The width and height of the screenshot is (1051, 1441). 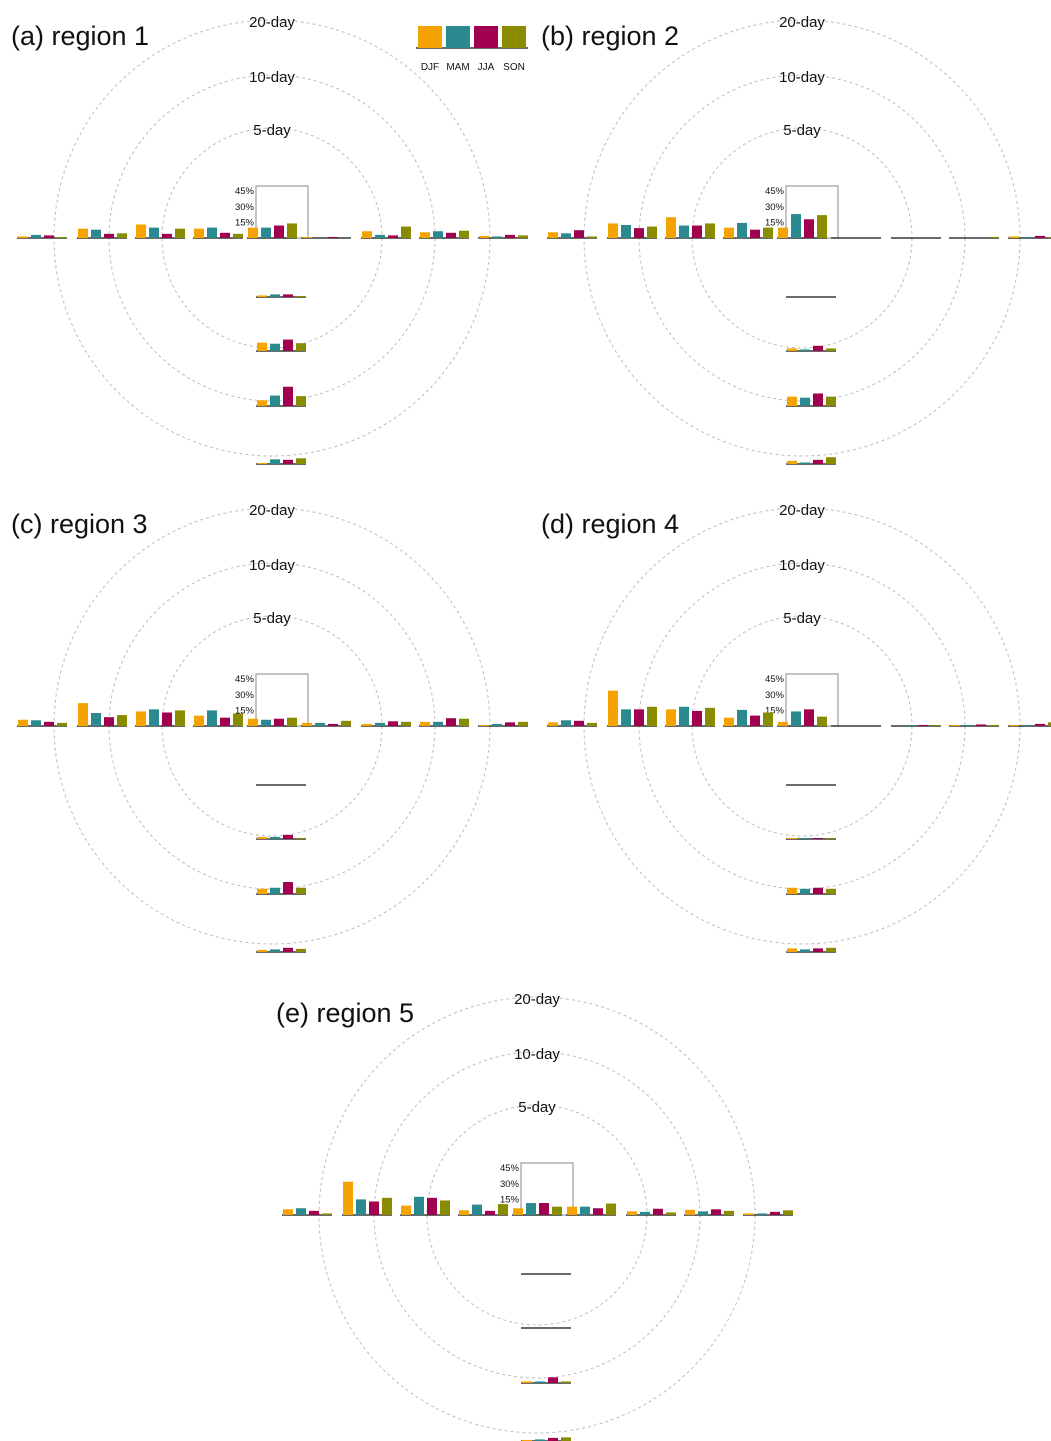 I want to click on ring-label: 20-day, so click(x=802, y=22).